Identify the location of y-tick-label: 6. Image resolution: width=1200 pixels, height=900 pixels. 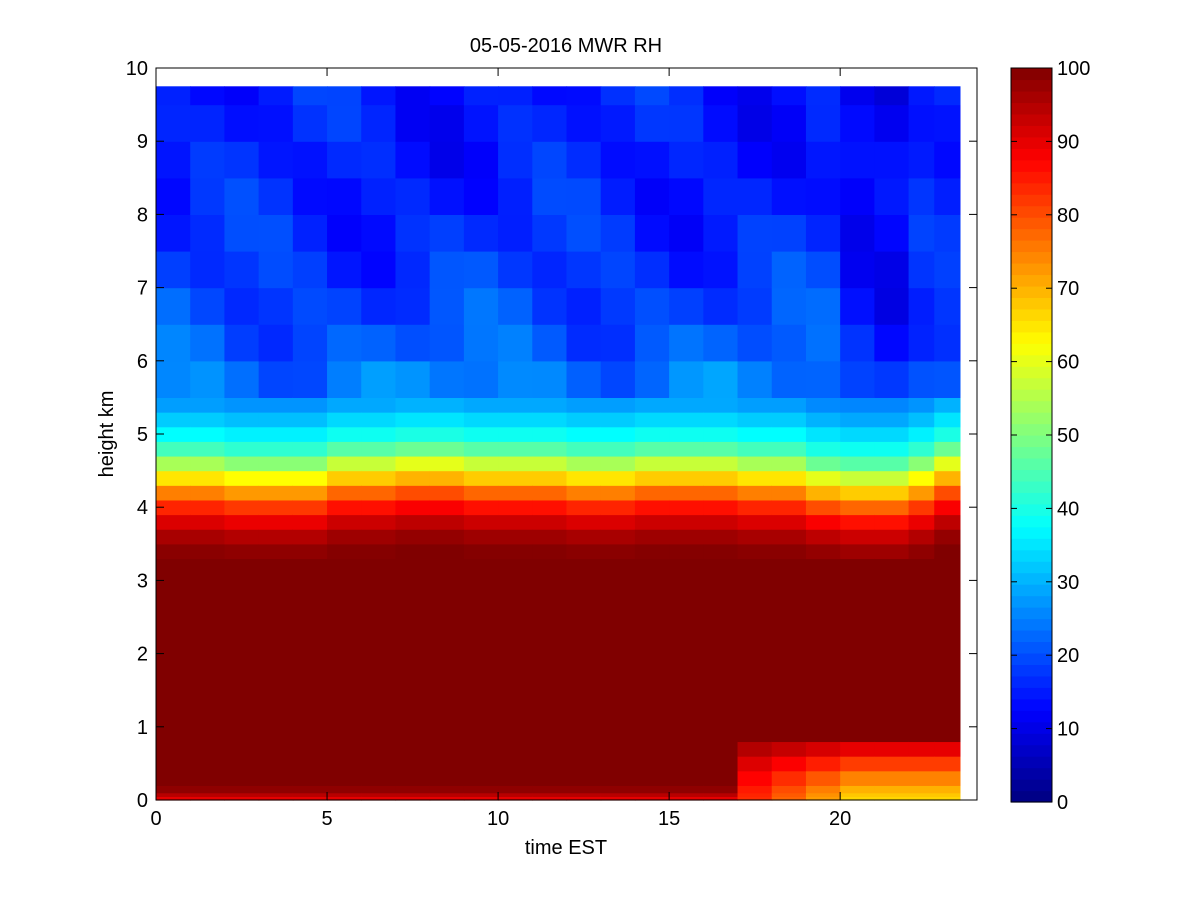
(142, 362).